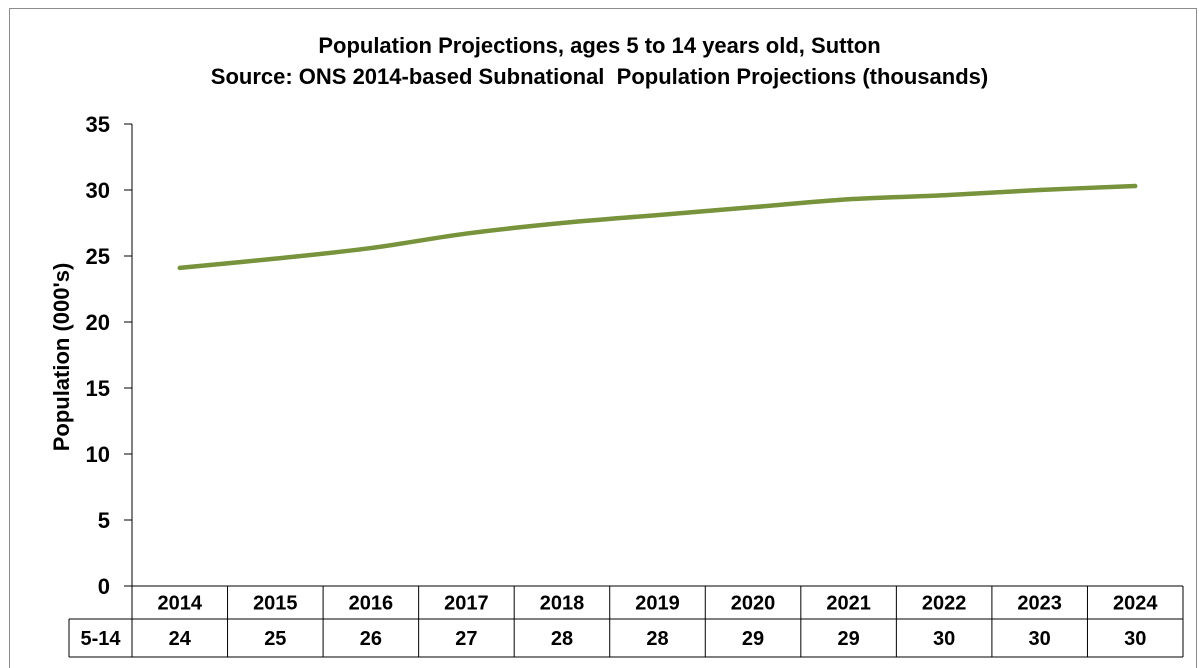 The image size is (1199, 668). Describe the element at coordinates (466, 604) in the screenshot. I see `x-tick-label: 2017` at that location.